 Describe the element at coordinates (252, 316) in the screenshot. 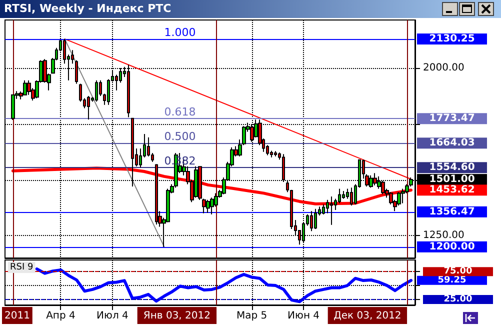

I see `x-tick-label: Мар 5` at that location.